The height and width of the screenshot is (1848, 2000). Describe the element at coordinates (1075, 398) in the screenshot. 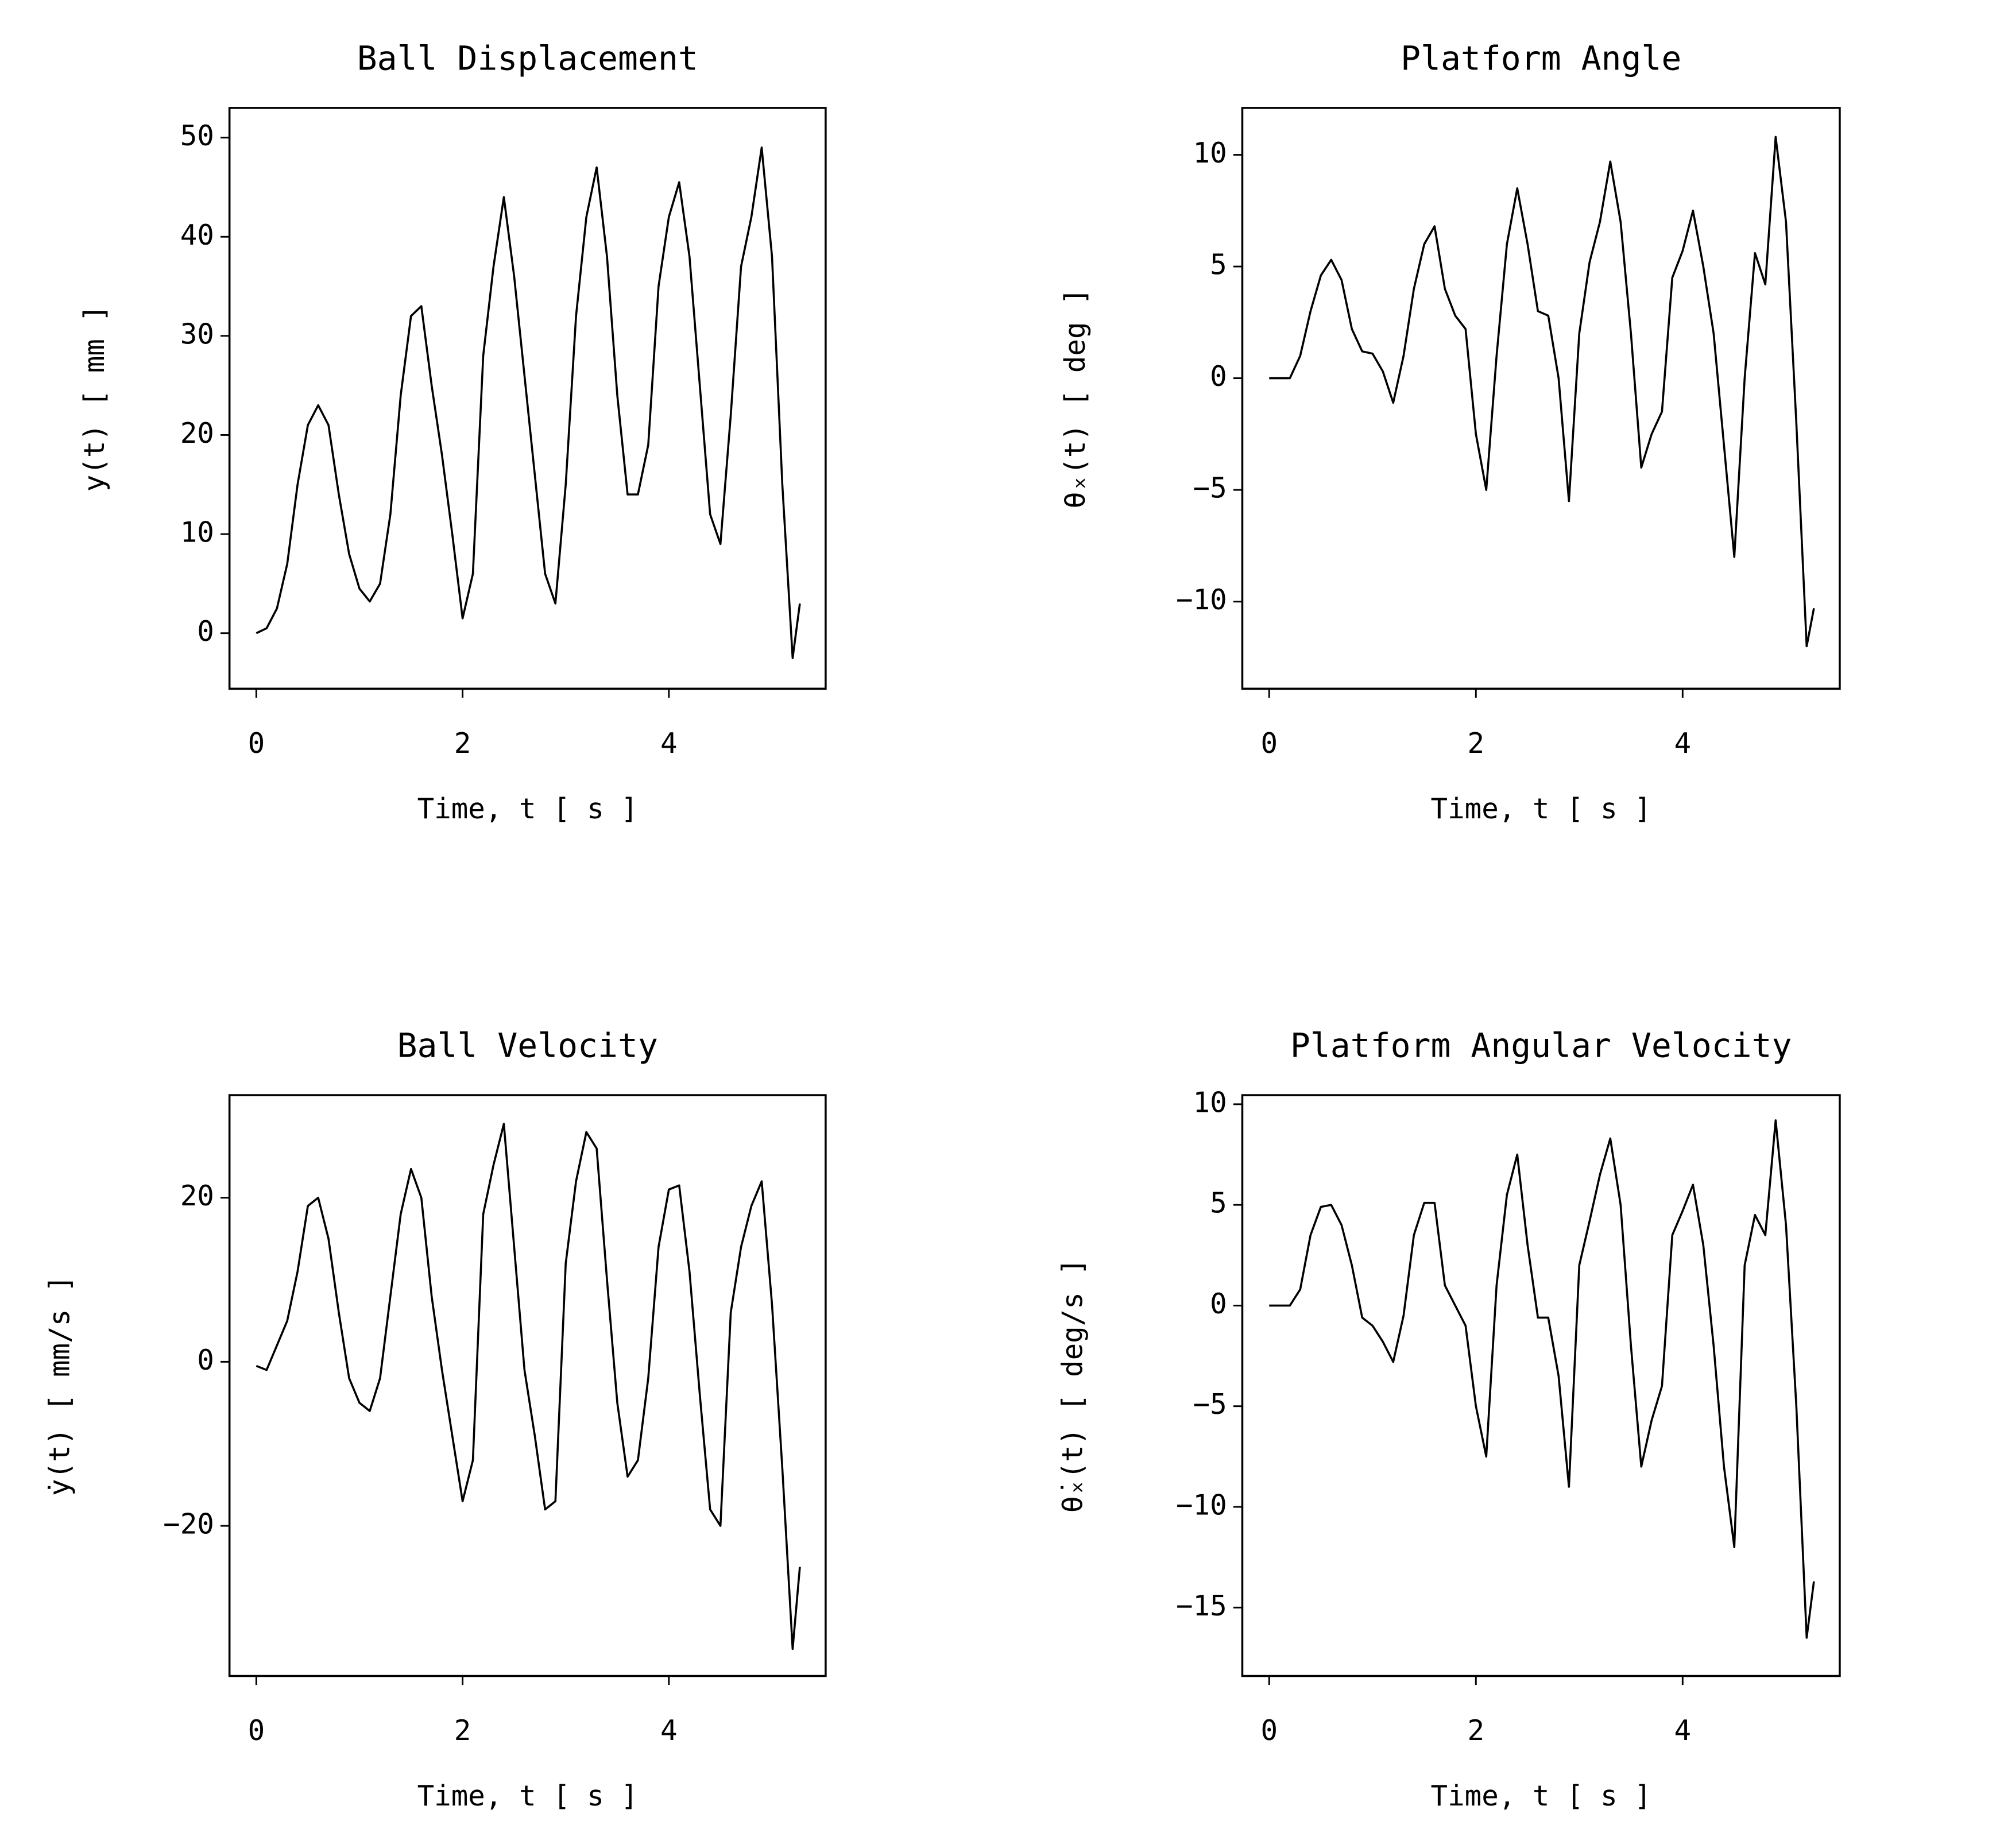

I see `y-axis-label: θₓ(t) [ deg ]` at that location.